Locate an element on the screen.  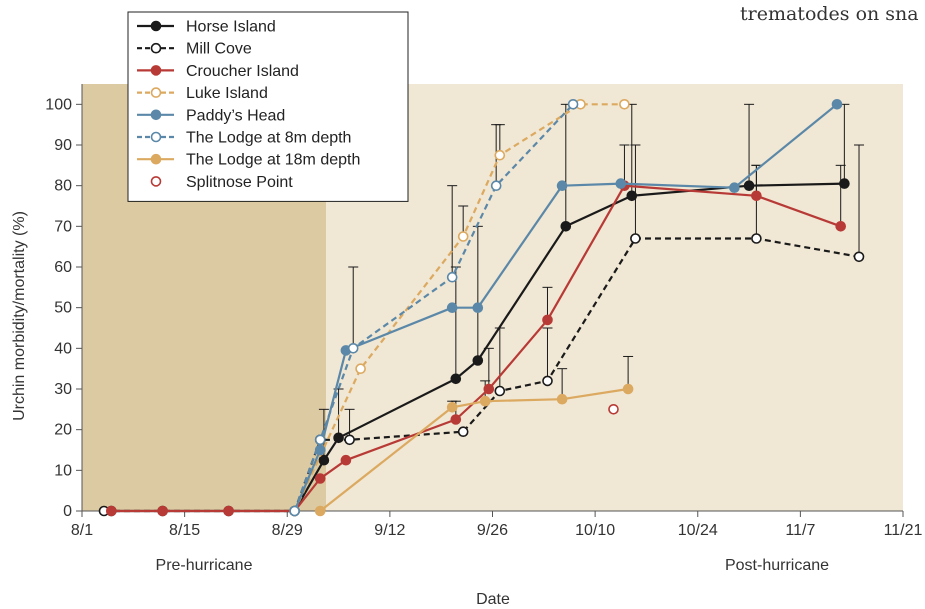
y-tick-label: 60 is located at coordinates (63, 267).